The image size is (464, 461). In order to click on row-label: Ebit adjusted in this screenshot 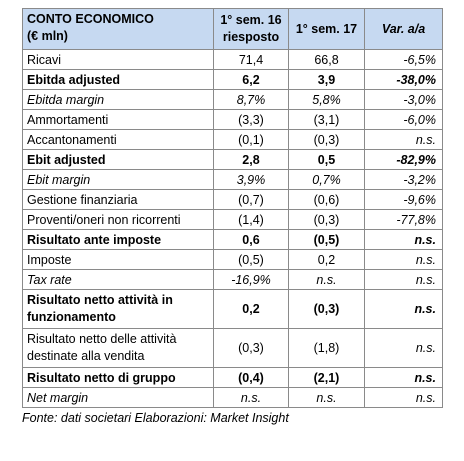, I will do `click(118, 159)`.